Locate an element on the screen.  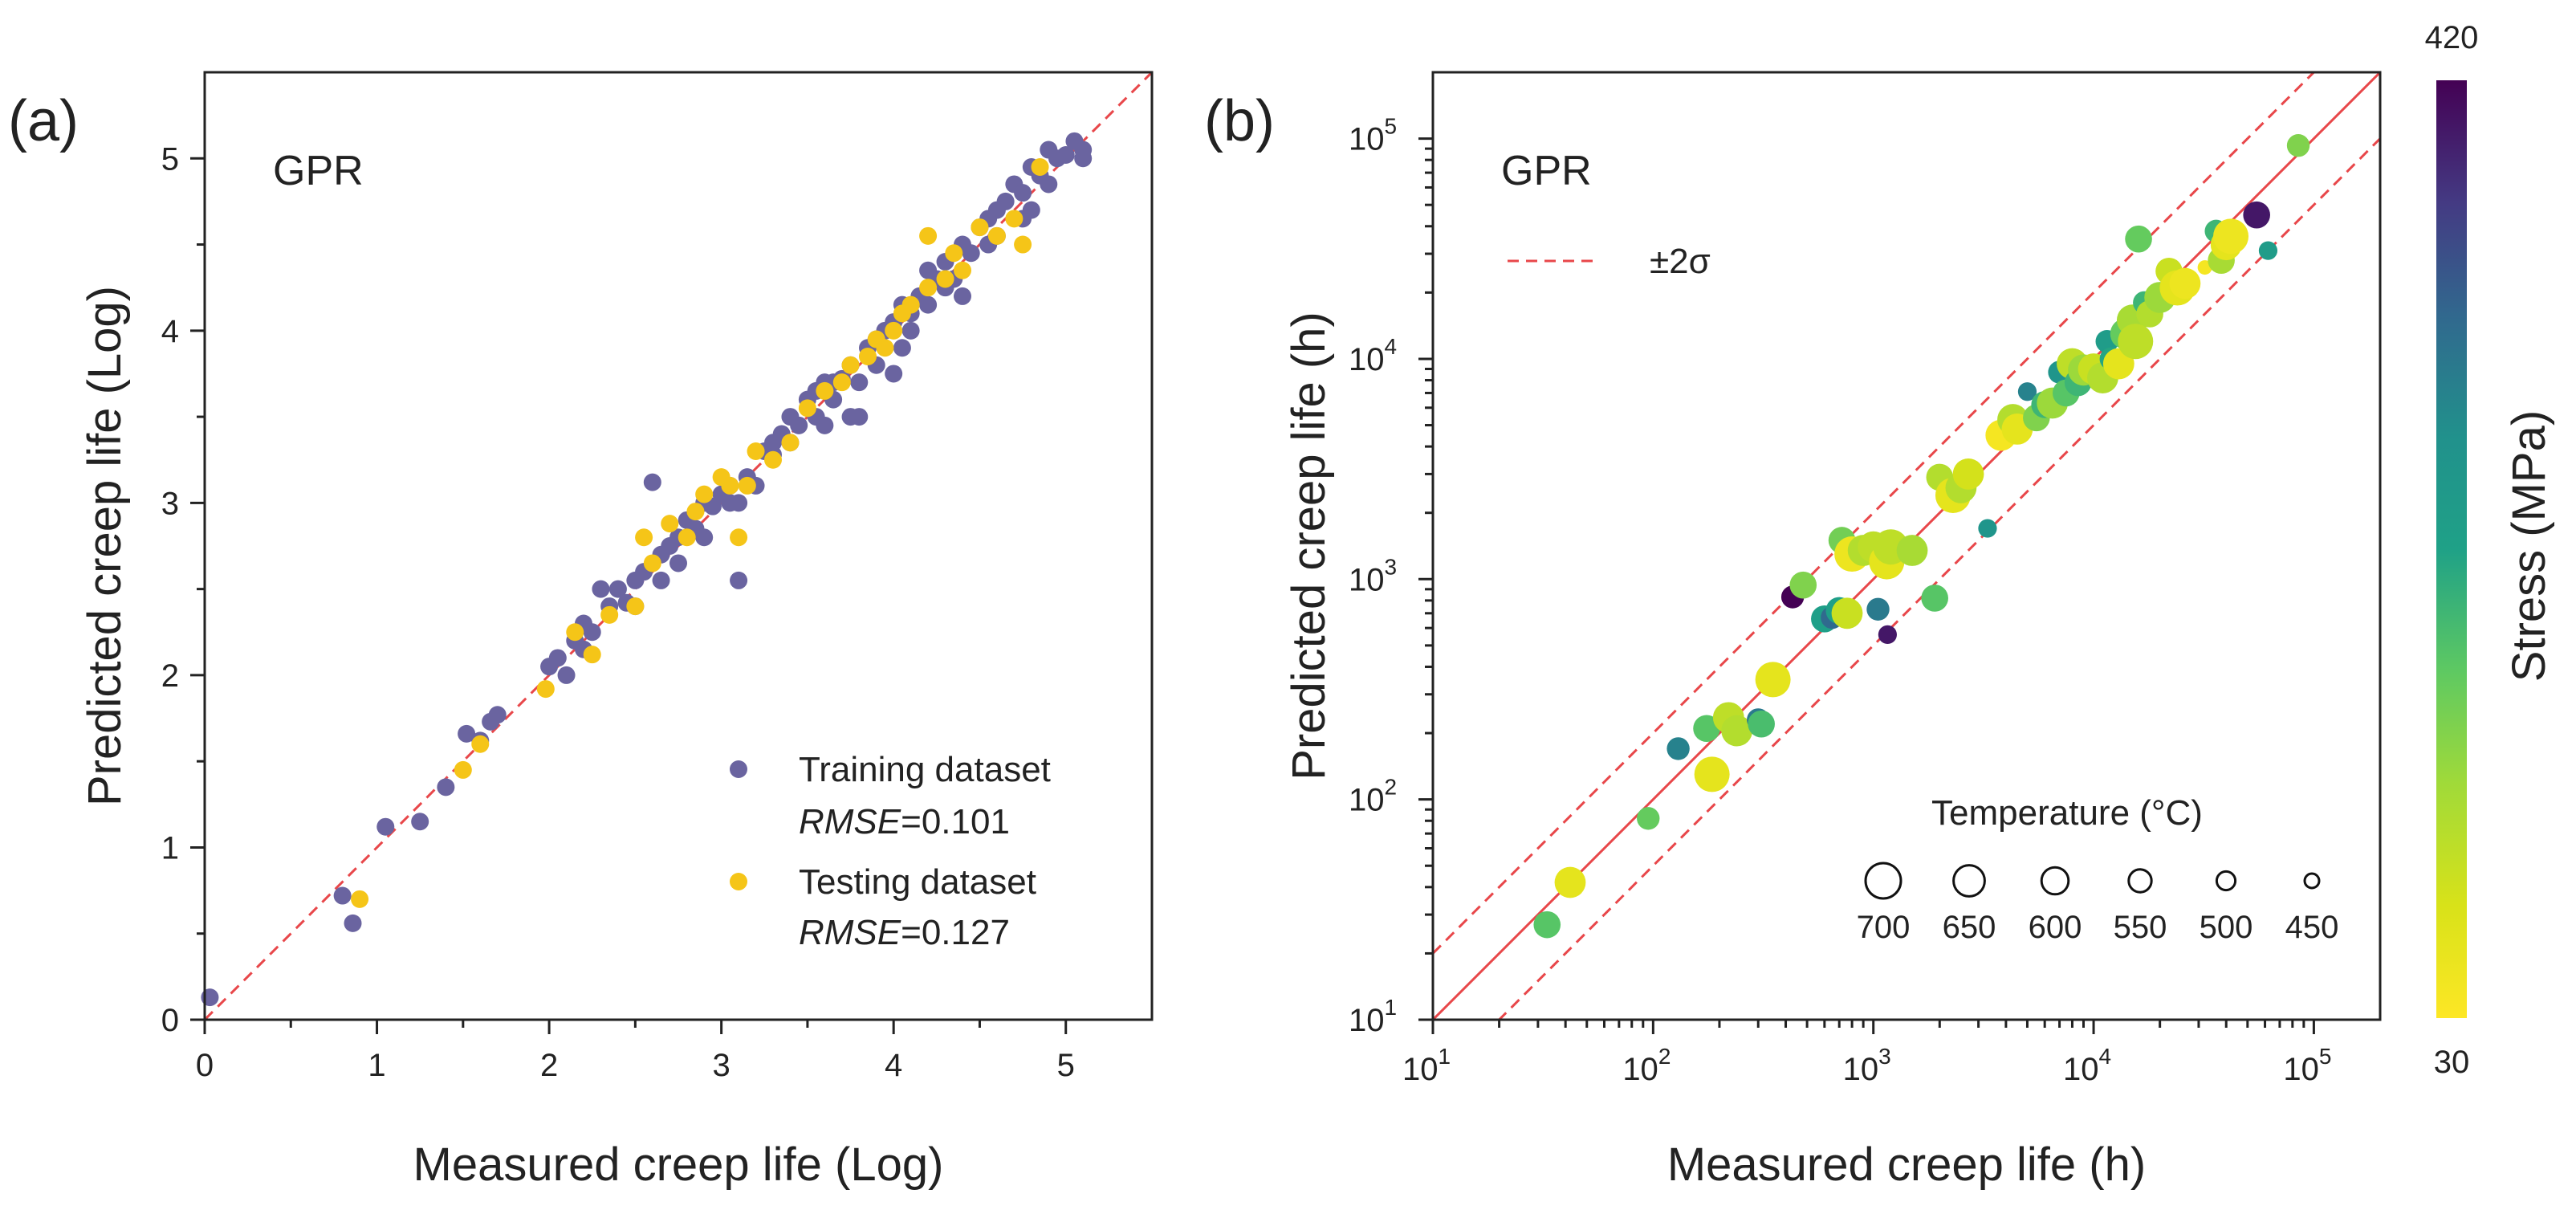
panel-a-ytick-label: 2 is located at coordinates (170, 676).